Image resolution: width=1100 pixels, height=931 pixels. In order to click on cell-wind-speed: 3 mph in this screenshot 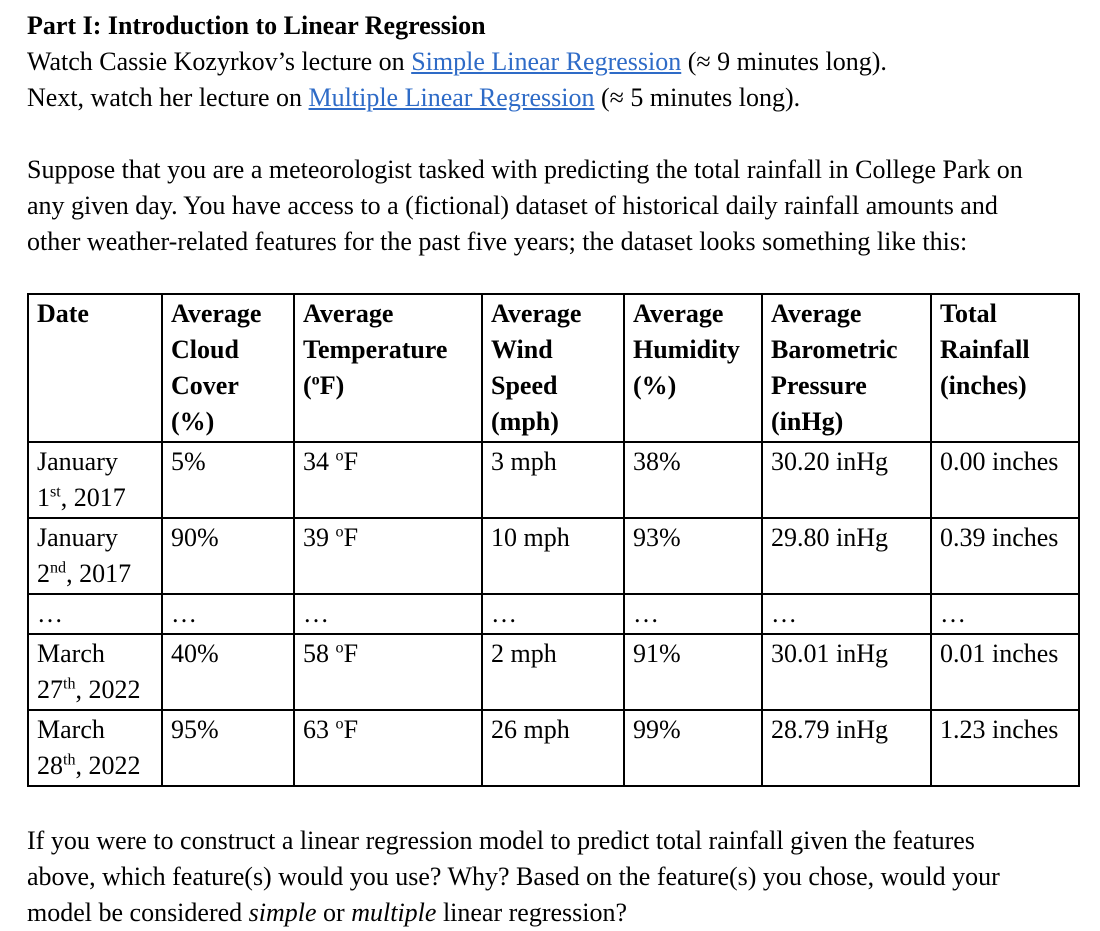, I will do `click(553, 480)`.